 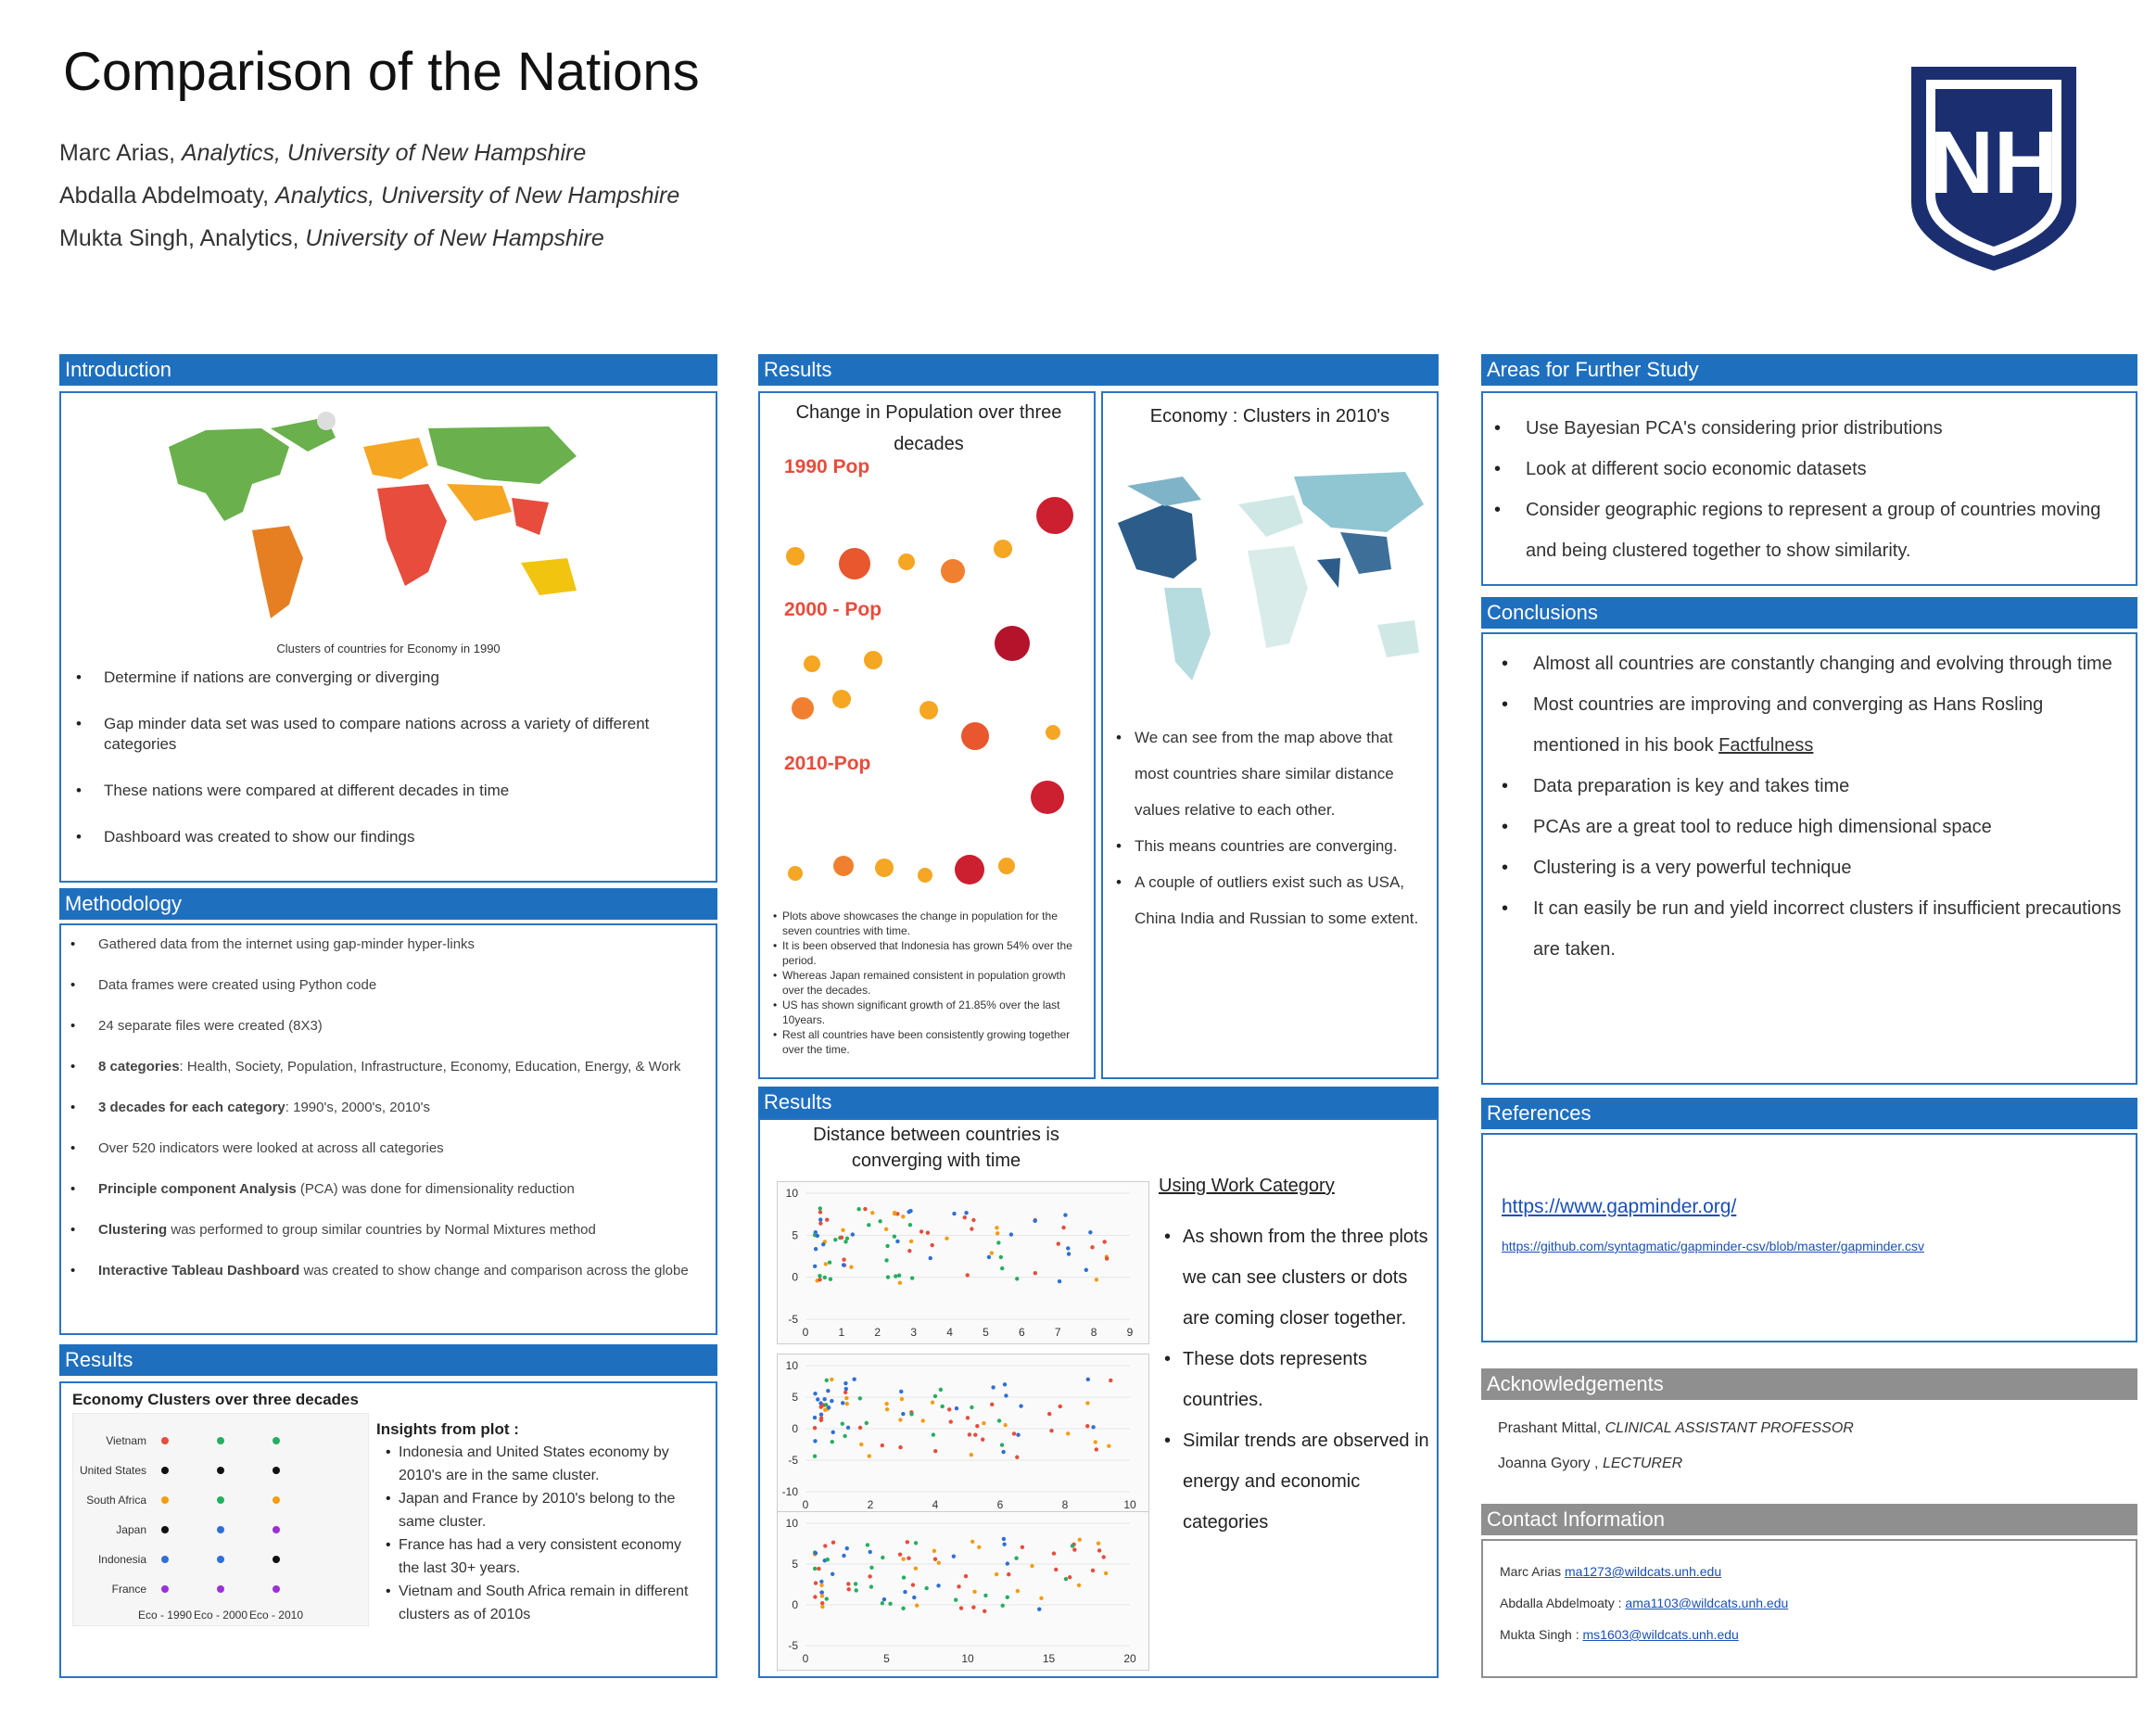 I want to click on x-tick-label: 2, so click(x=878, y=1332).